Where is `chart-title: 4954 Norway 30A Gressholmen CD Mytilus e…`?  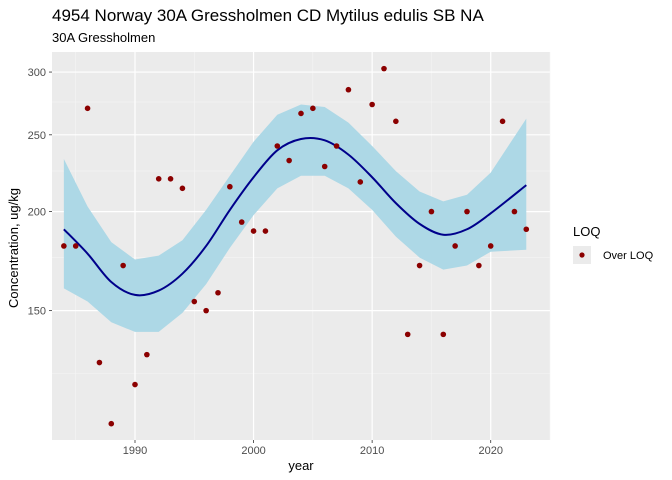
chart-title: 4954 Norway 30A Gressholmen CD Mytilus e… is located at coordinates (268, 15).